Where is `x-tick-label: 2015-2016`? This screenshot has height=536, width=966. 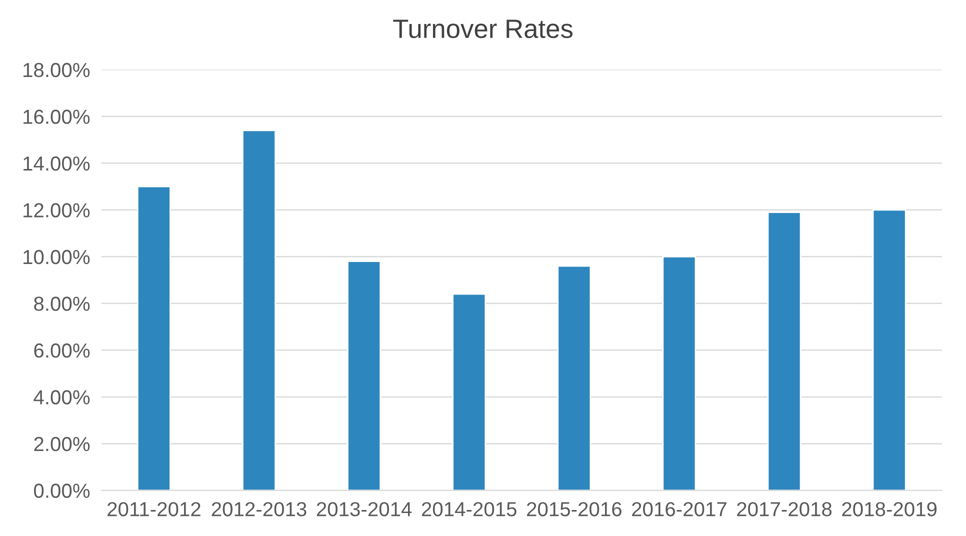 x-tick-label: 2015-2016 is located at coordinates (574, 509).